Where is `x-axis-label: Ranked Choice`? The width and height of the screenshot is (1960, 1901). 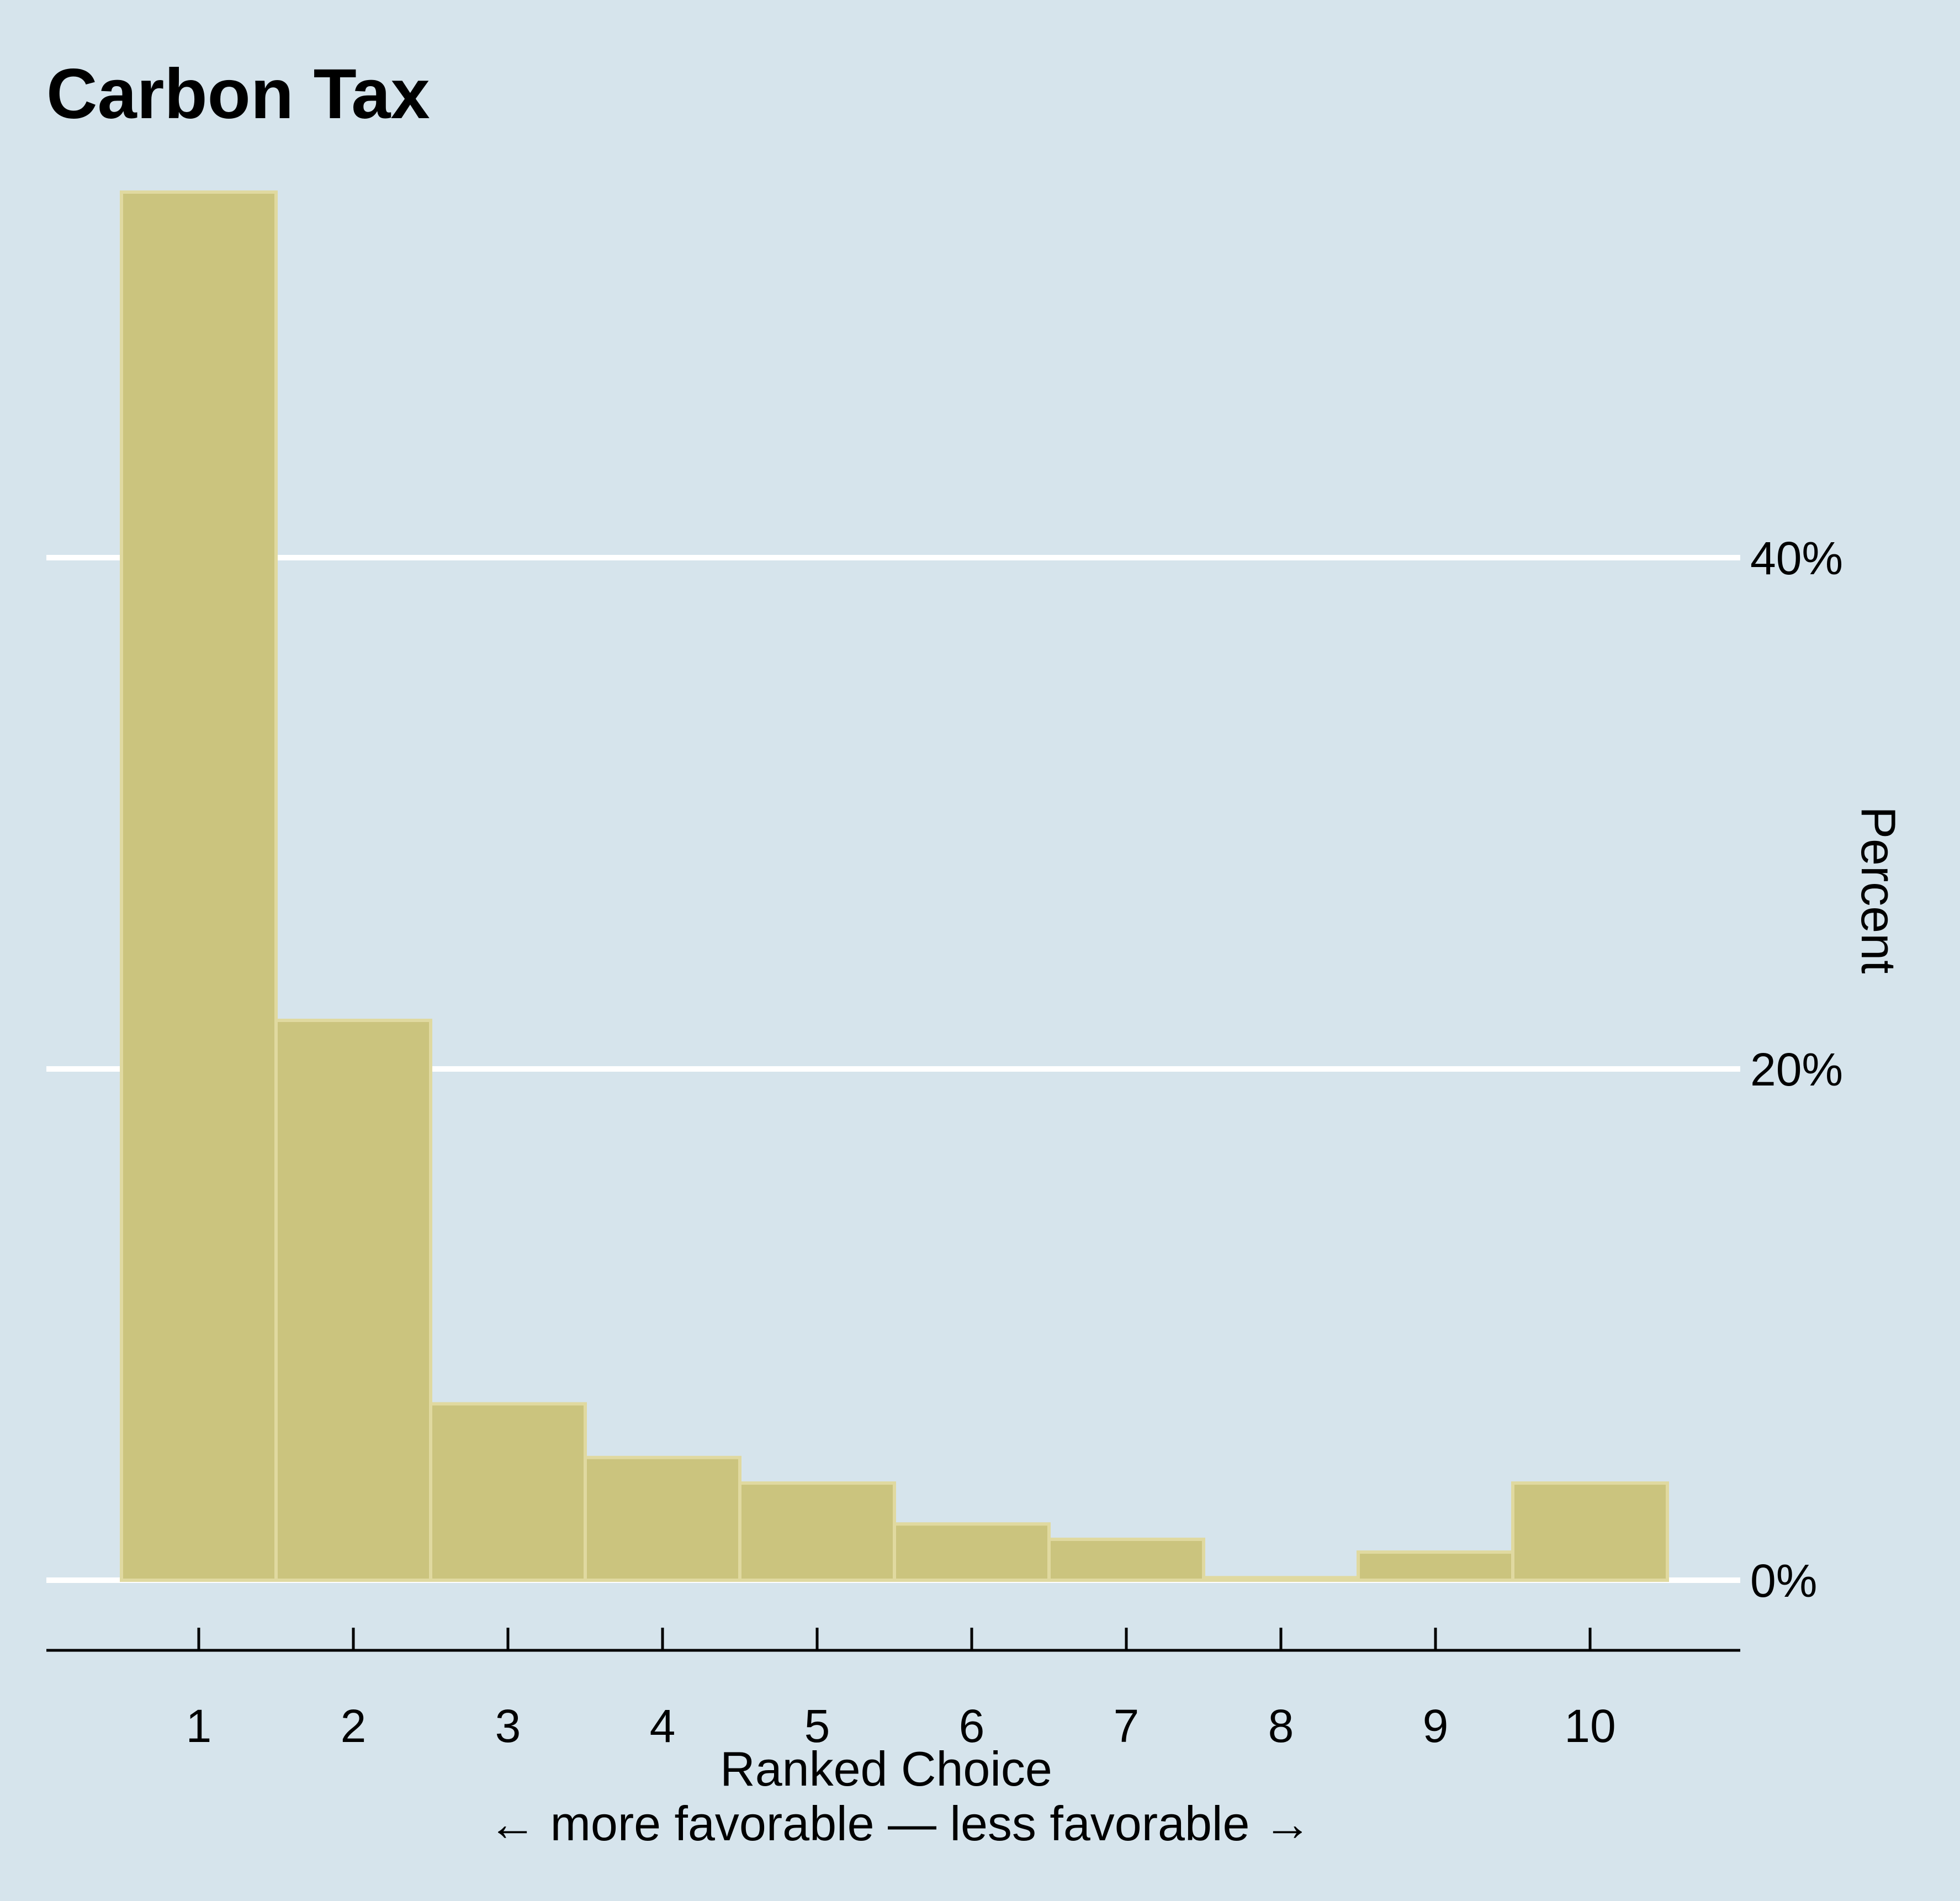 x-axis-label: Ranked Choice is located at coordinates (886, 1768).